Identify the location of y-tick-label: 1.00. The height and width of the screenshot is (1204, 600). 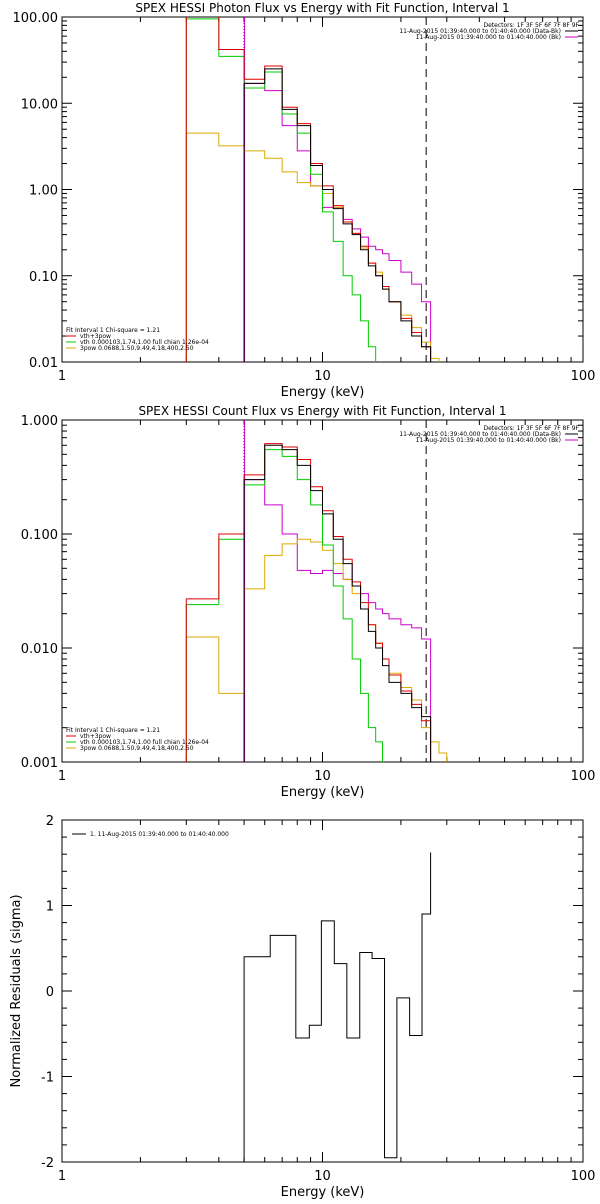
(43, 191).